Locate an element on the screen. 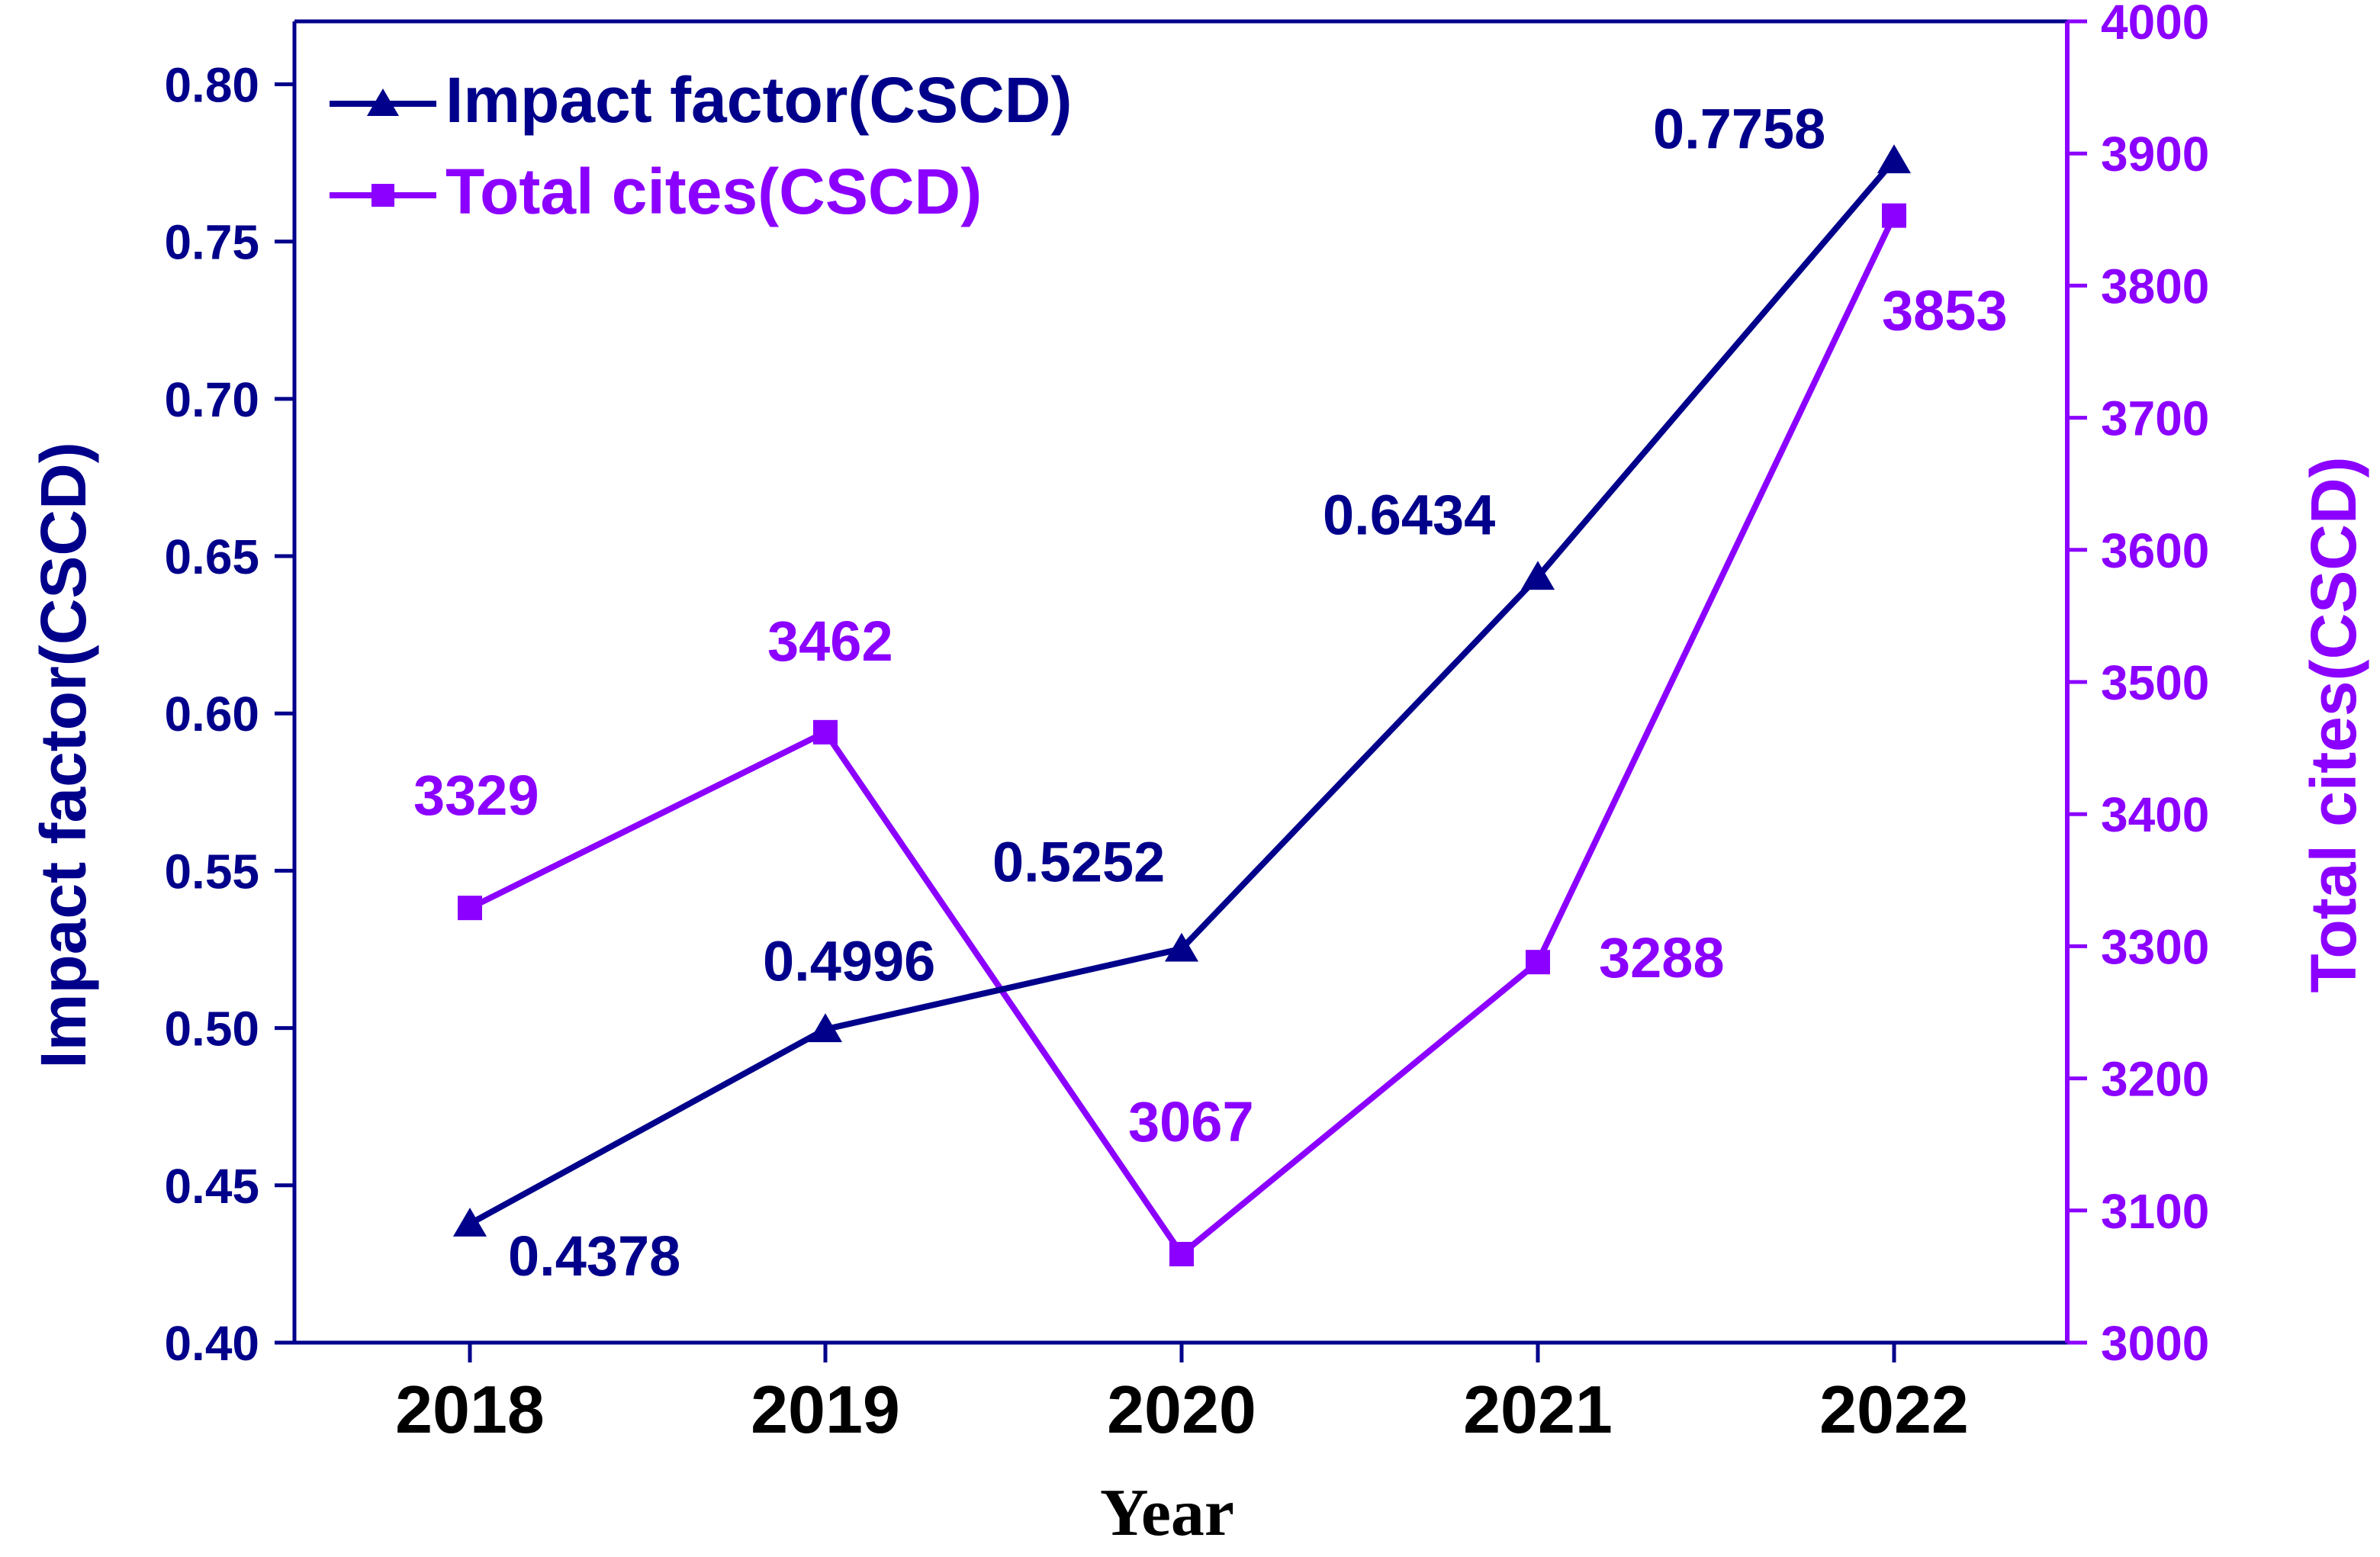 The width and height of the screenshot is (2380, 1557). x-tick-label: 2019 is located at coordinates (825, 1409).